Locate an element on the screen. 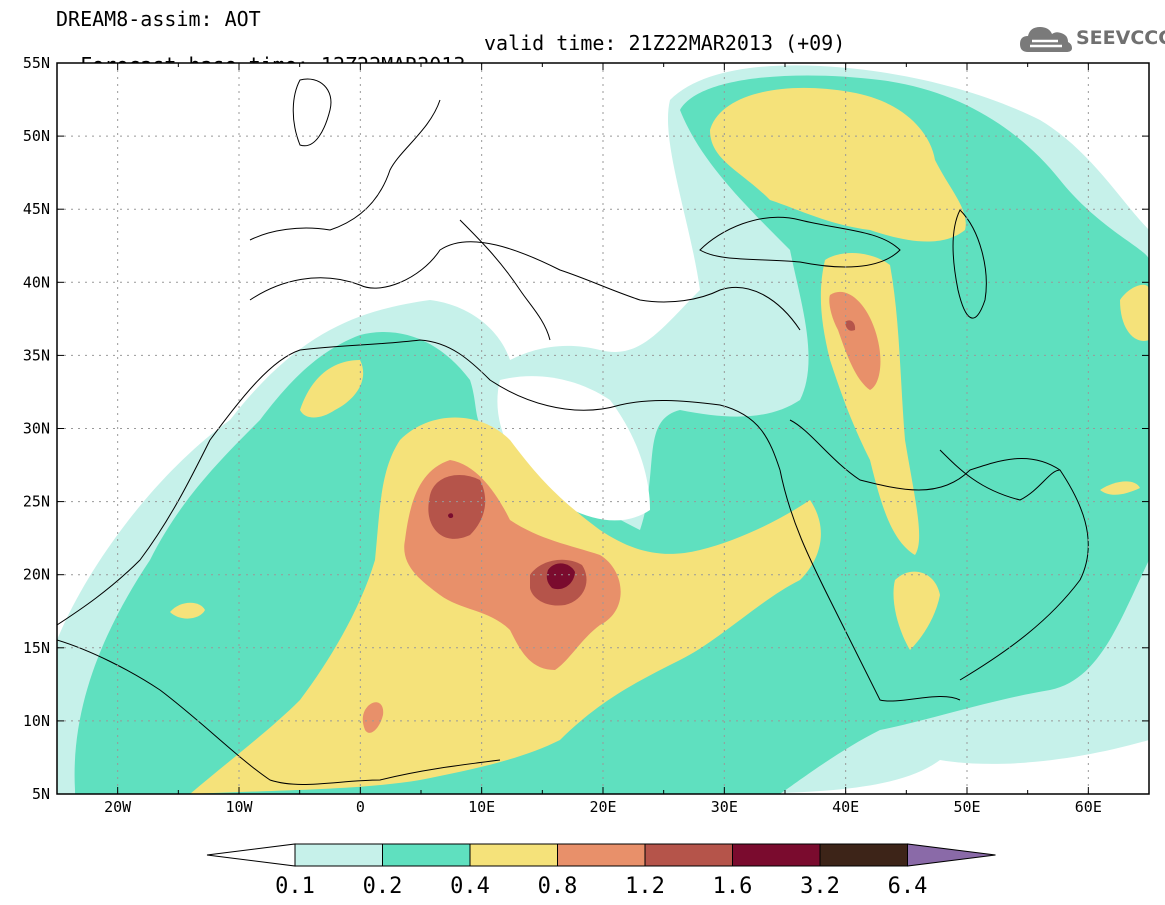 This screenshot has height=905, width=1165. lat-label-45N: 45N is located at coordinates (36, 209).